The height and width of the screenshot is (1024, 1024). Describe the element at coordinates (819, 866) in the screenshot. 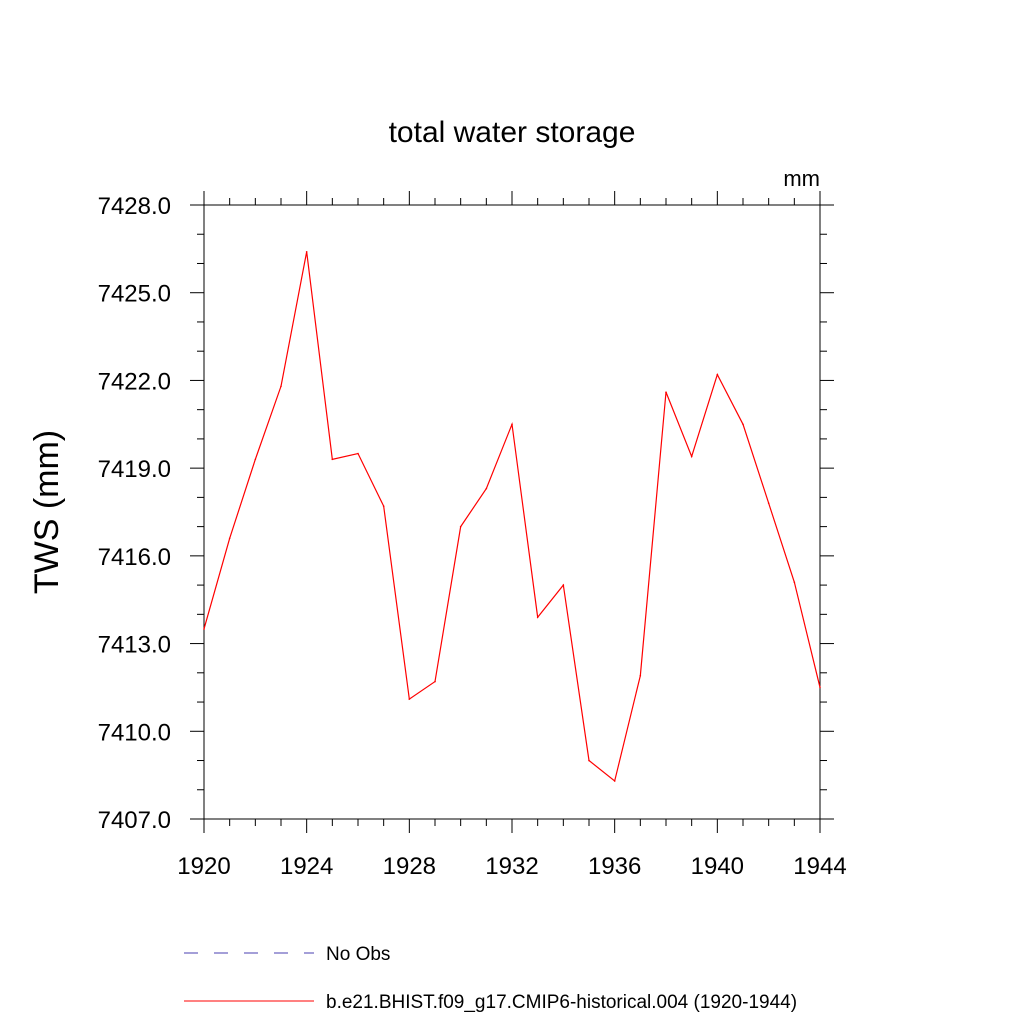

I see `x-tick-label: 1944` at that location.